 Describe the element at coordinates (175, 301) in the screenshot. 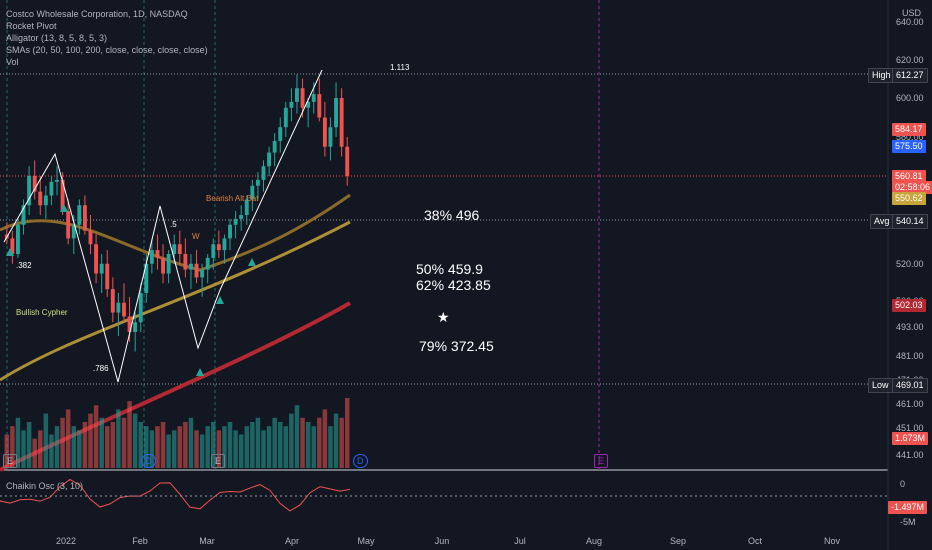

I see `sma100-line` at that location.